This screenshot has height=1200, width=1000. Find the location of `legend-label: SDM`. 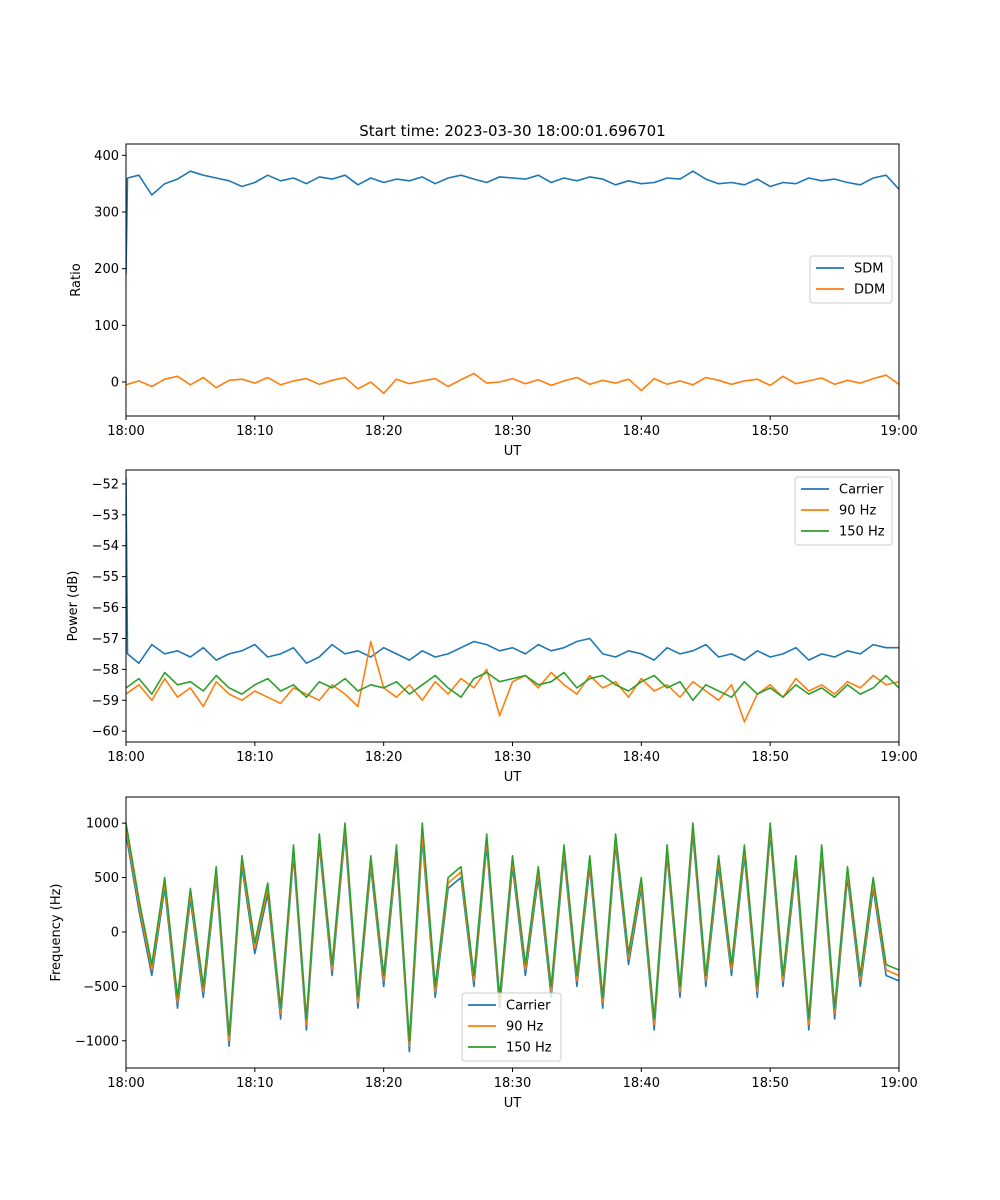

legend-label: SDM is located at coordinates (868, 269).